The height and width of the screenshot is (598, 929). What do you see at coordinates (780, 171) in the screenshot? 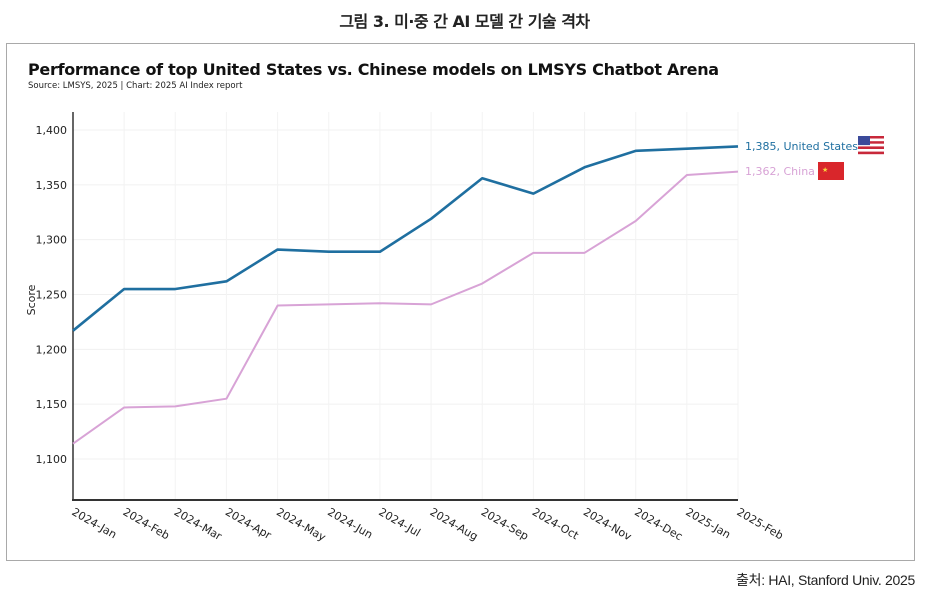
I see `end-label-china: 1,362, China` at bounding box center [780, 171].